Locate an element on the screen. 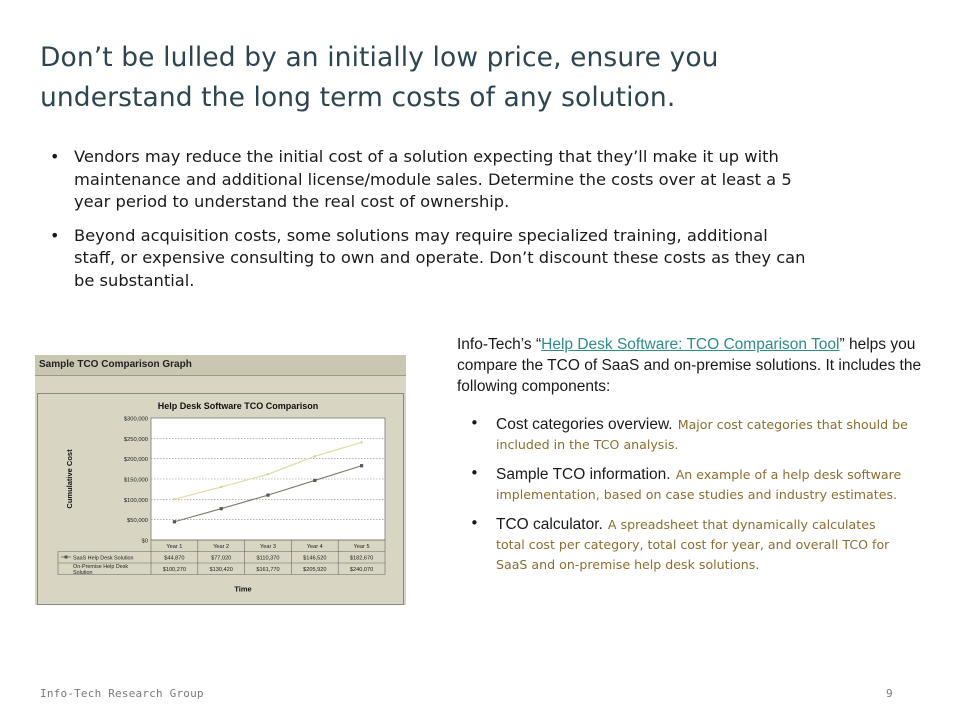 The image size is (960, 720). data-label: $44,870 is located at coordinates (174, 558).